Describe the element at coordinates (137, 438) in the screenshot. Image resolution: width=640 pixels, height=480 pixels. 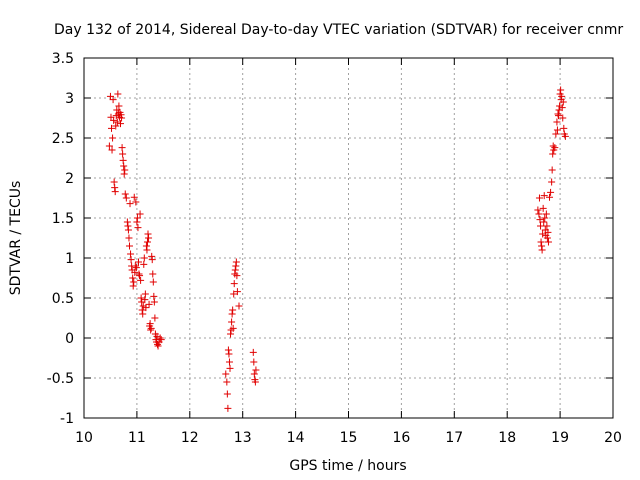
I see `x-tick-label: 11` at that location.